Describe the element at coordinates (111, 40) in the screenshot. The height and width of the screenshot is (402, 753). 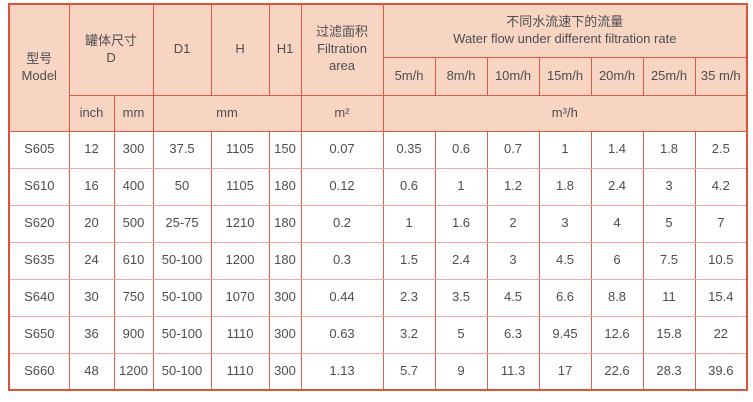
I see `header-tank-size-zh: 罐体尺寸` at that location.